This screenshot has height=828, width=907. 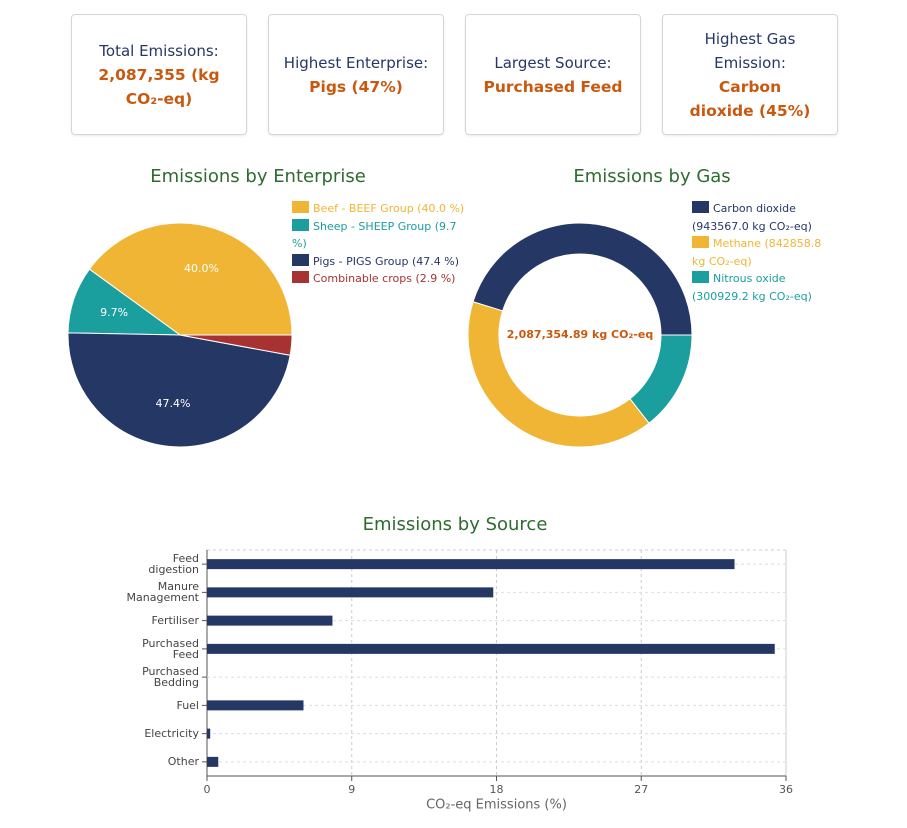 What do you see at coordinates (351, 789) in the screenshot?
I see `x-tick-label: 9` at bounding box center [351, 789].